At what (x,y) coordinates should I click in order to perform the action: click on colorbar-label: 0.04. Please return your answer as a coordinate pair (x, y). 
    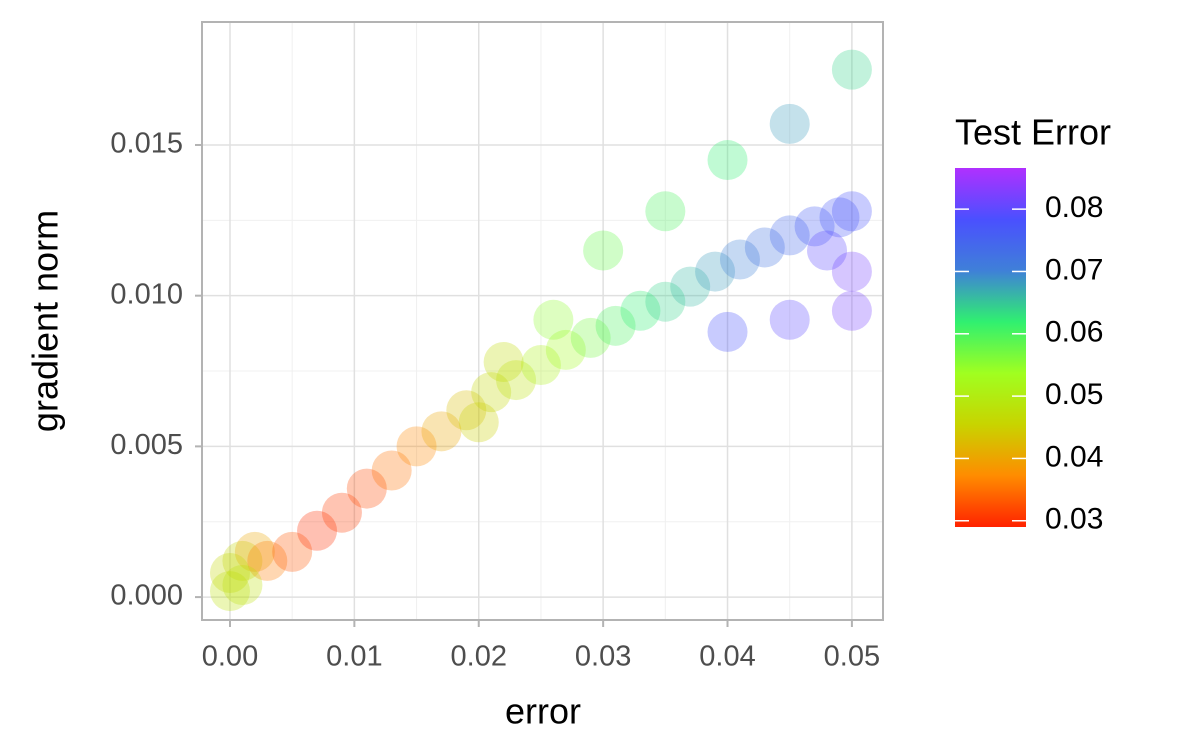
    Looking at the image, I should click on (1074, 456).